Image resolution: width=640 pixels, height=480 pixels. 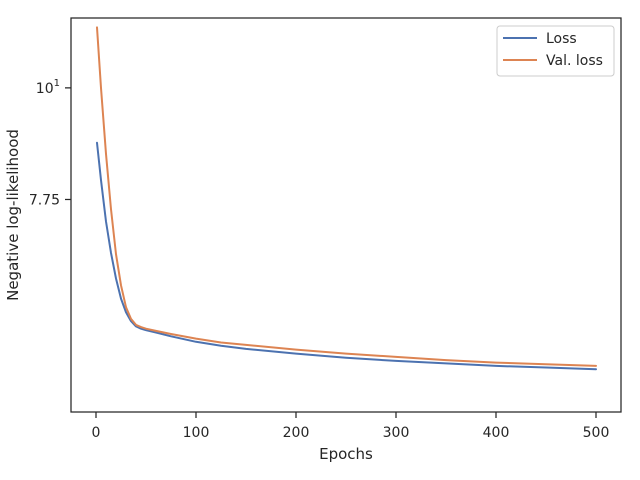 What do you see at coordinates (596, 433) in the screenshot?
I see `x-tick-label: 500` at bounding box center [596, 433].